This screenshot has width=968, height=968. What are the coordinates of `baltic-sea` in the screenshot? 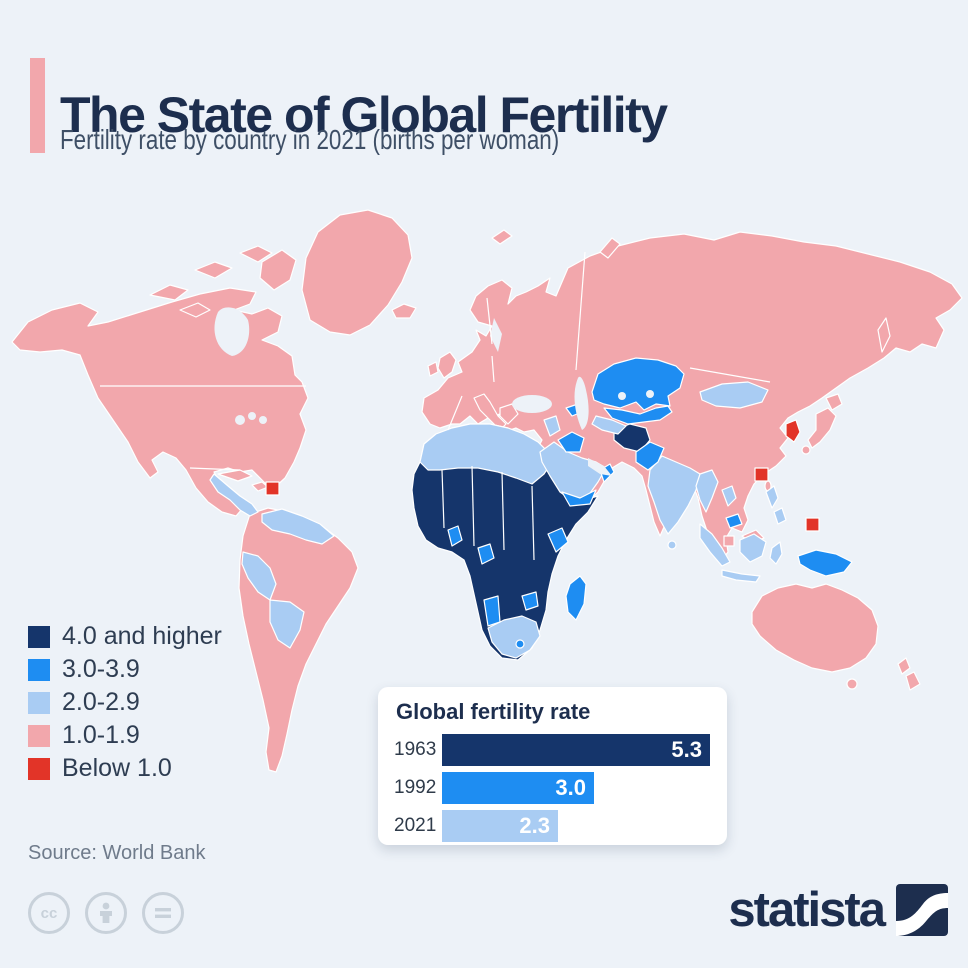 It's located at (496, 335).